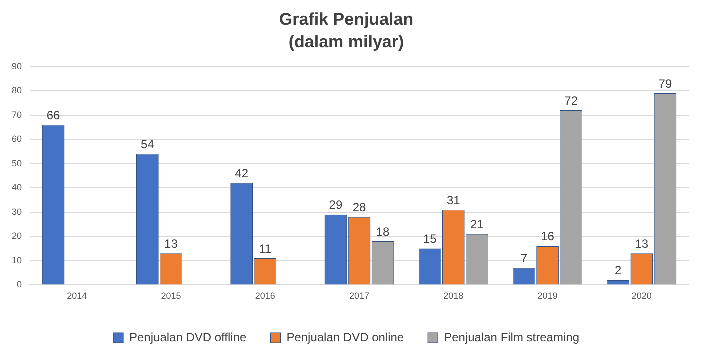 Image resolution: width=703 pixels, height=356 pixels. Describe the element at coordinates (17, 163) in the screenshot. I see `y-tick-label: 50` at that location.